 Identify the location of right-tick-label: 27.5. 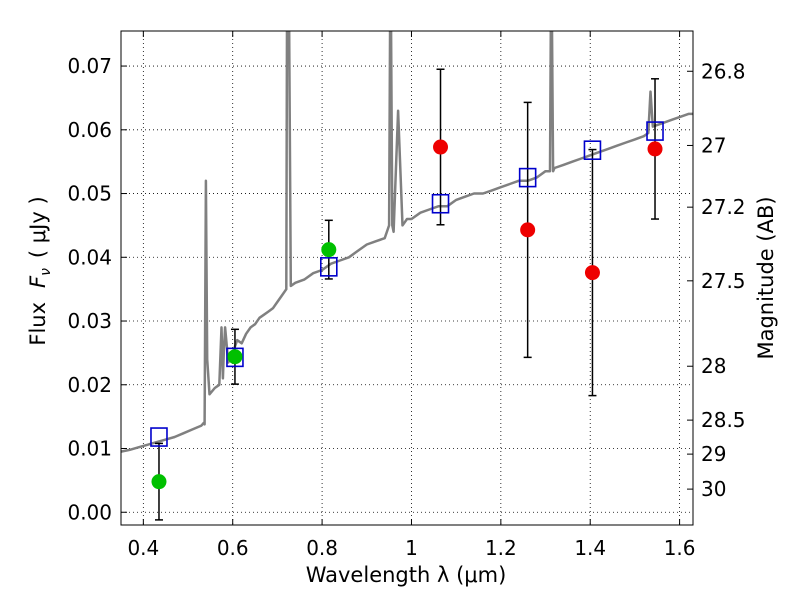
(723, 281).